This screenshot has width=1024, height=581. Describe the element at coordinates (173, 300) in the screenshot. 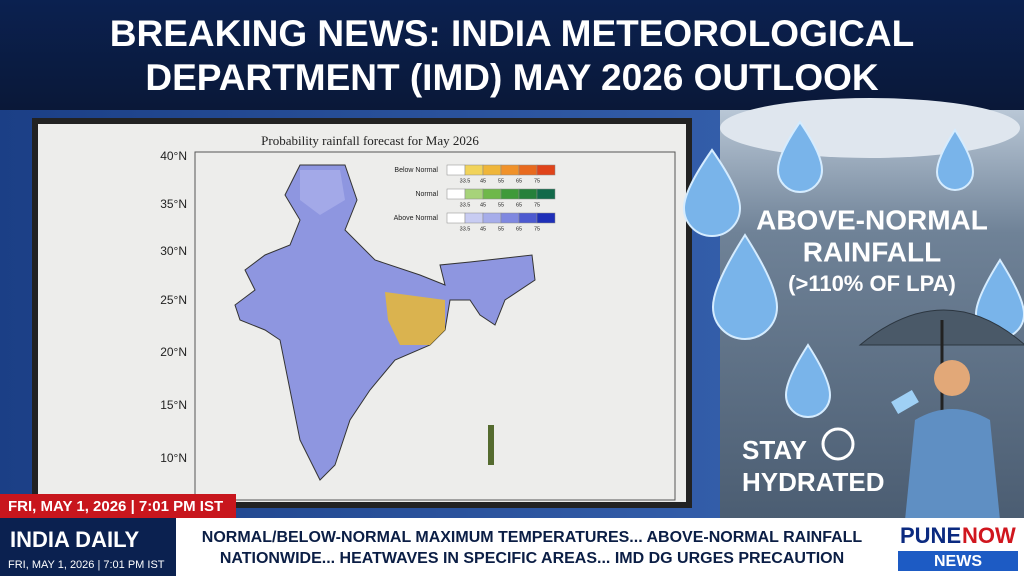

I see `latitude-label: 25°N` at that location.